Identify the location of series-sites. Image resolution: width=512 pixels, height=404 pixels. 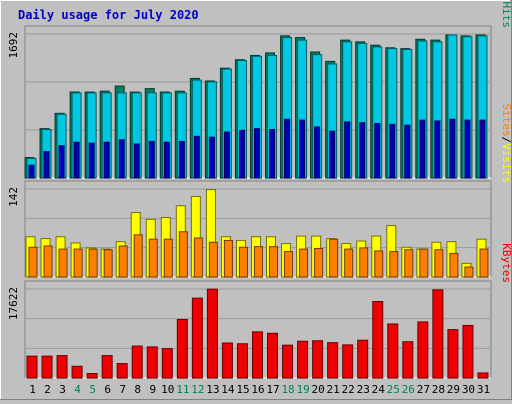
(258, 254).